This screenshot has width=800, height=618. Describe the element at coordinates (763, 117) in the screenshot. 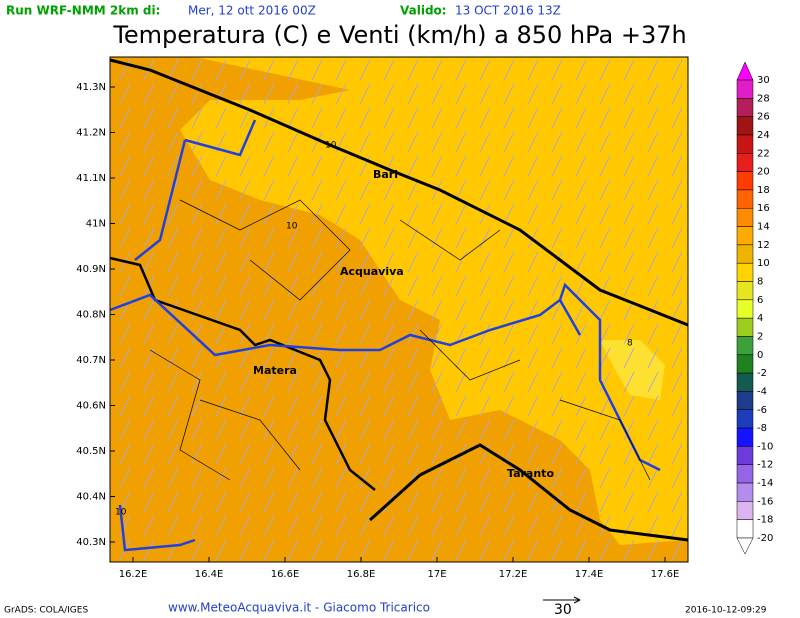

I see `colorbar-label: 26` at that location.